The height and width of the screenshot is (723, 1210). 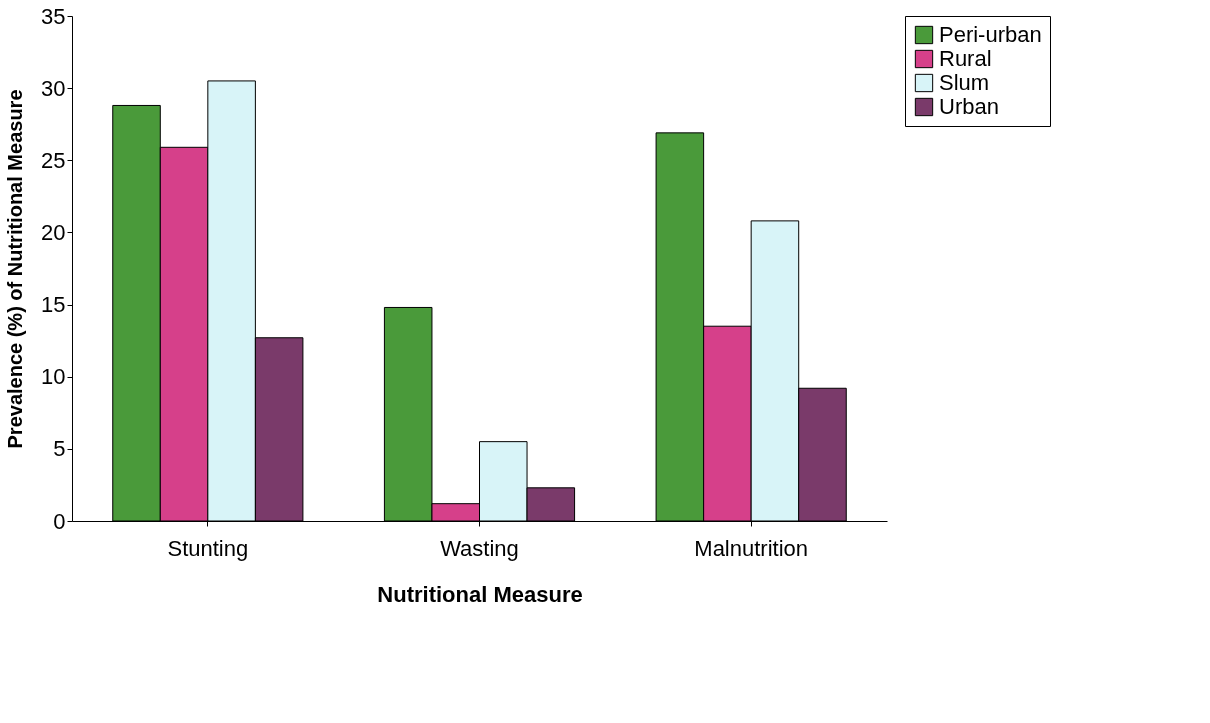 What do you see at coordinates (53, 377) in the screenshot?
I see `y-tick-label: 10` at bounding box center [53, 377].